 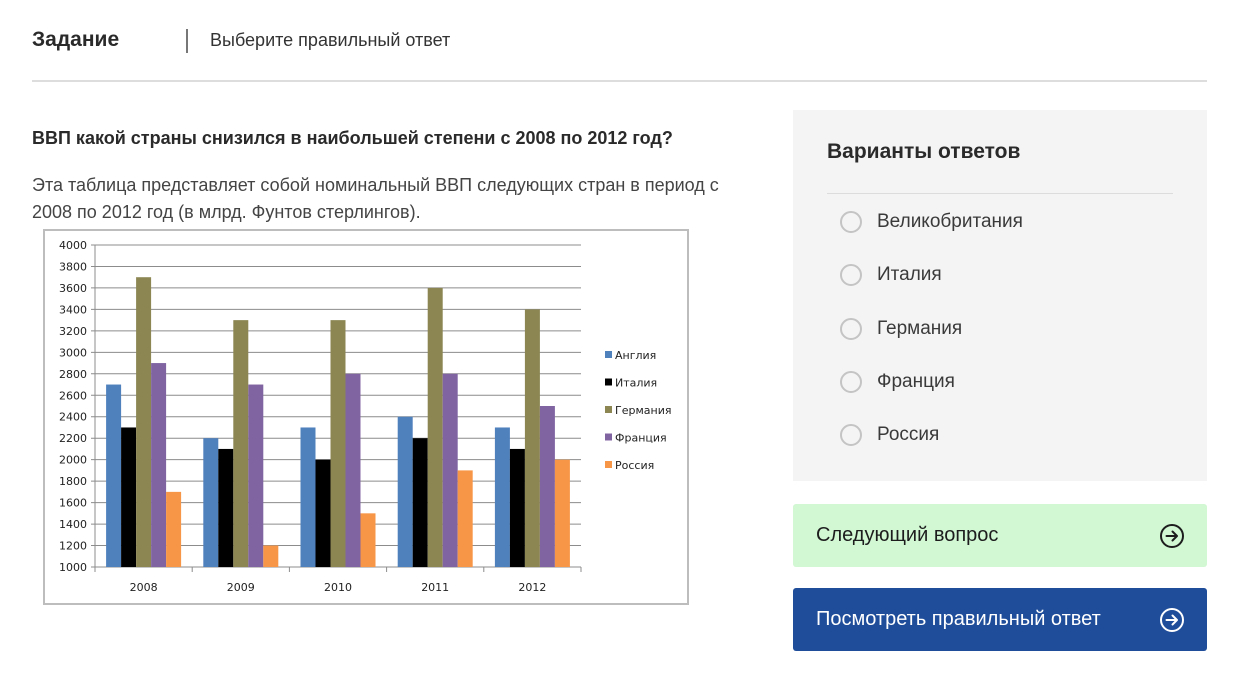 I want to click on y-tick-label: 2600, so click(x=73, y=395).